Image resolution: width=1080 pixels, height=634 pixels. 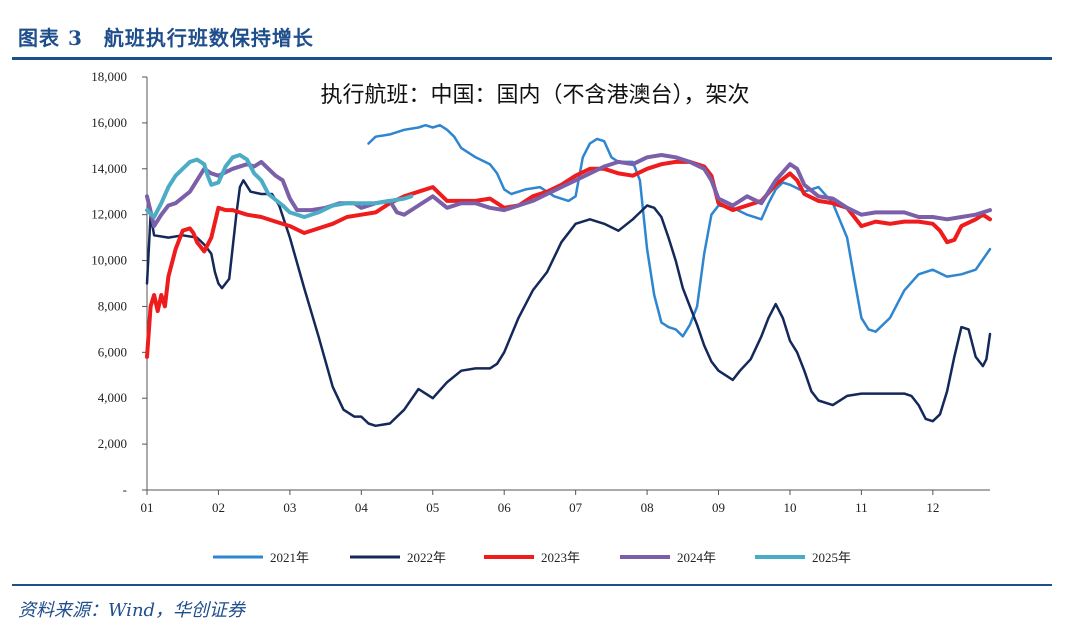 I want to click on y-tick-label: 8,000, so click(x=112, y=305).